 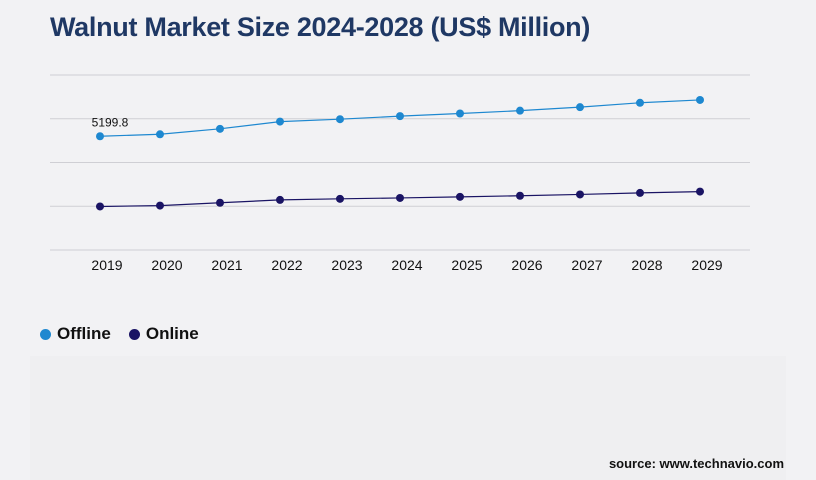 I want to click on legend: Offline Online, so click(x=128, y=334).